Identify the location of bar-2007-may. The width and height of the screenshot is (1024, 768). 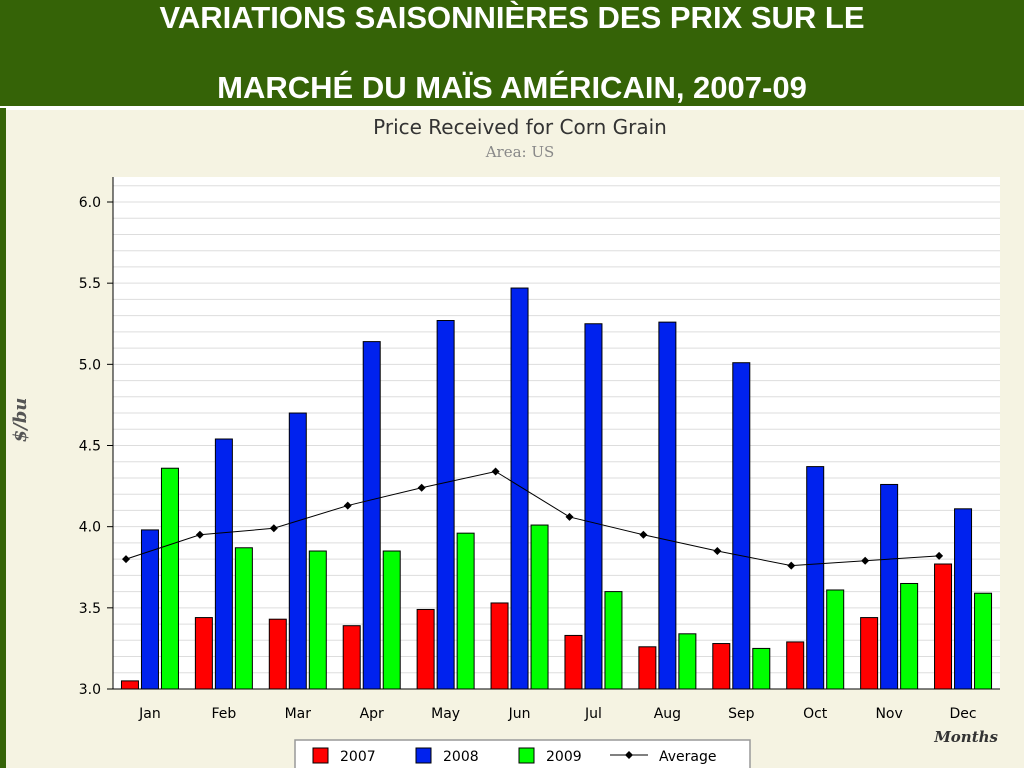
(425, 649).